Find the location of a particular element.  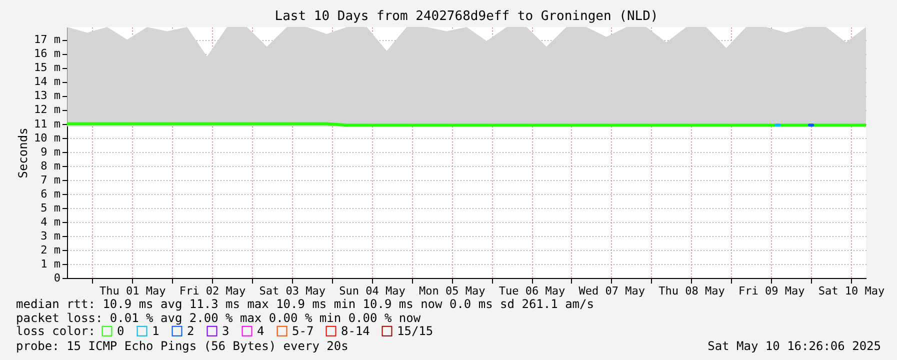

x-tick-label: Tue 06 May is located at coordinates (532, 291).